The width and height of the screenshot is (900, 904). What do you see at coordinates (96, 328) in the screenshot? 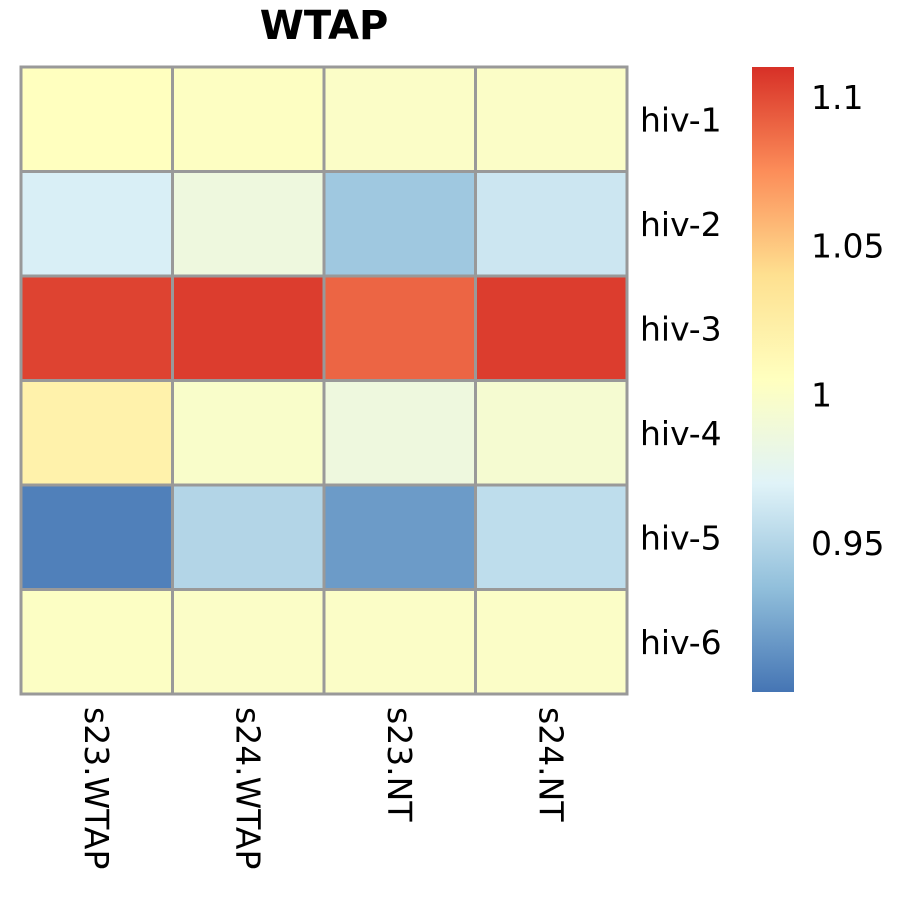
I see `heatmap-cell-hiv-3-s23.WTAP` at bounding box center [96, 328].